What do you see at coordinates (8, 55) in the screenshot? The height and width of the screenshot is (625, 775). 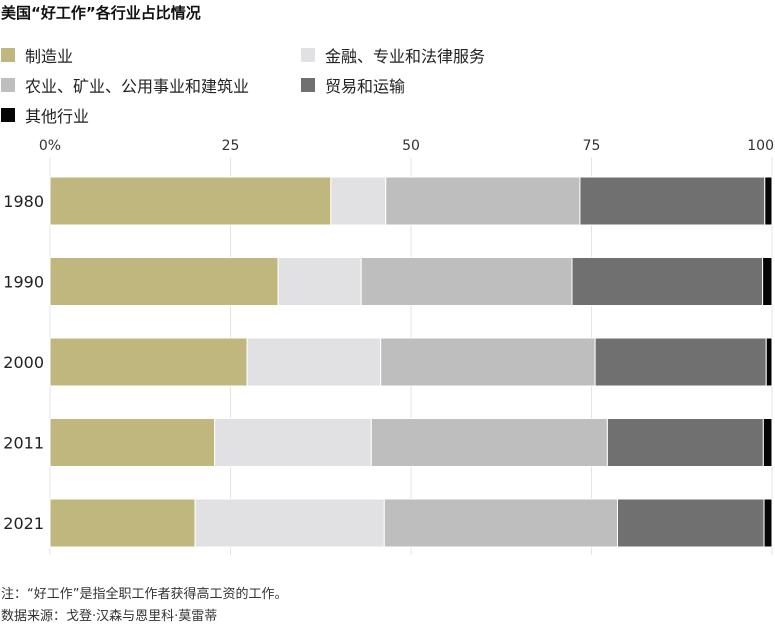 I see `legend-swatch-manufacturing` at bounding box center [8, 55].